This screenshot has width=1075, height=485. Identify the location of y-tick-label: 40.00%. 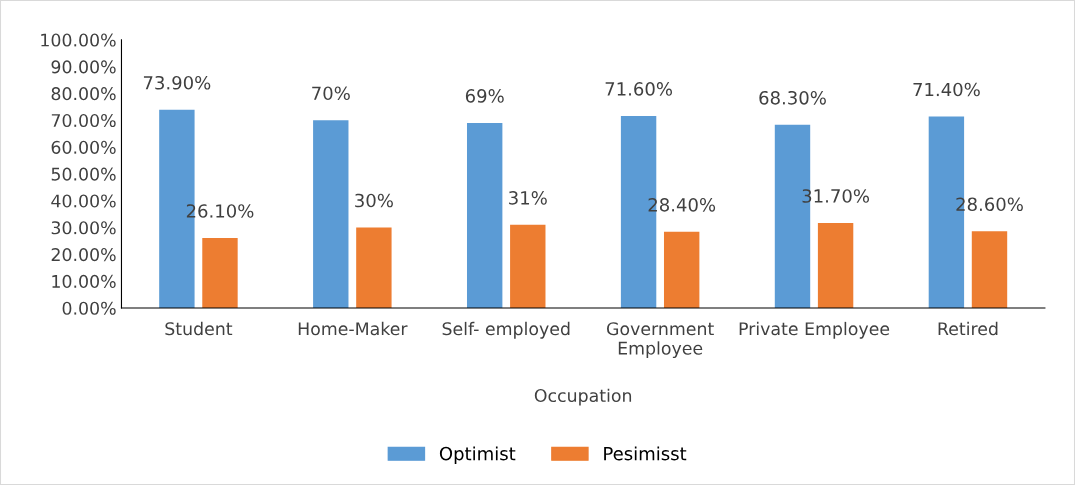
(83, 201).